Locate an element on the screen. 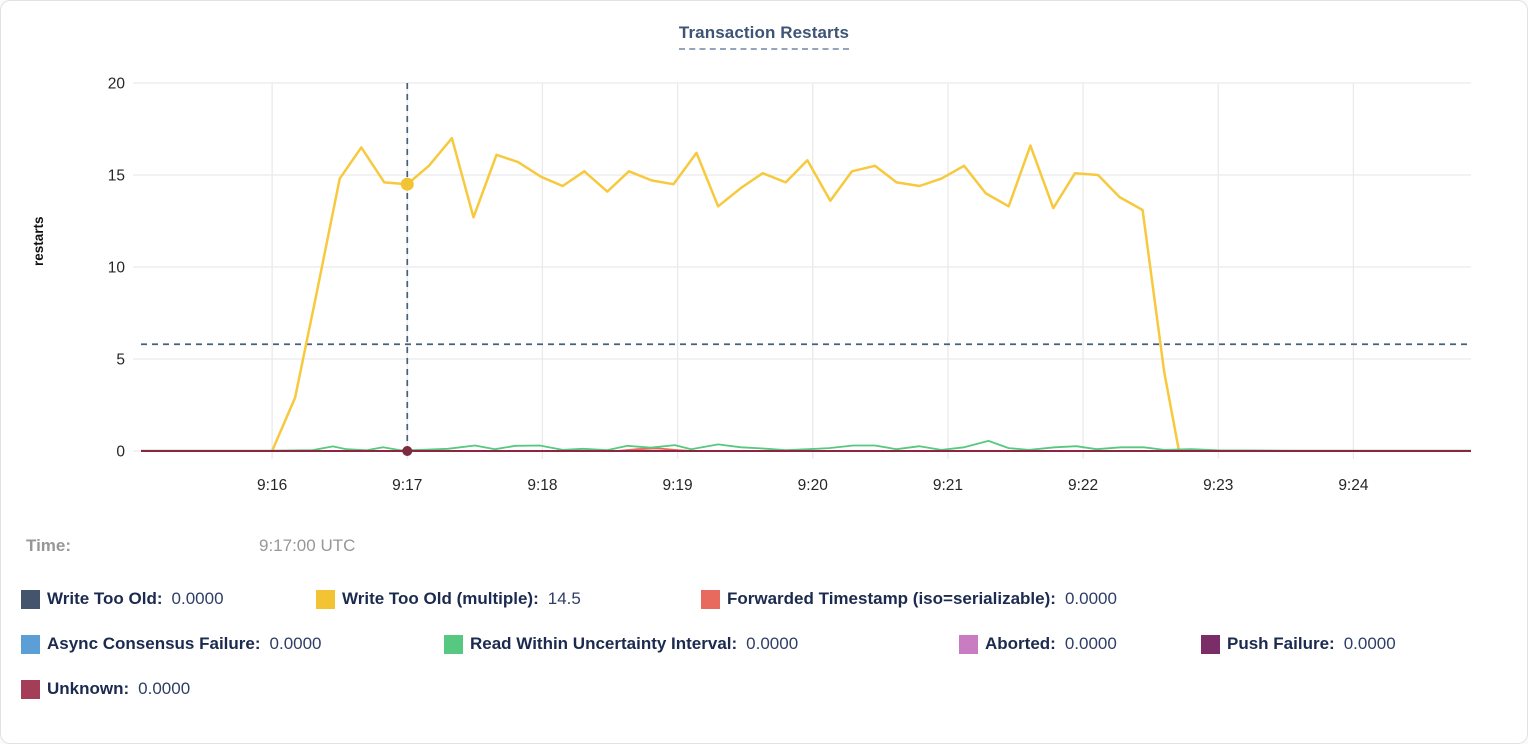 The height and width of the screenshot is (744, 1528). y-tick-label: 0 is located at coordinates (120, 452).